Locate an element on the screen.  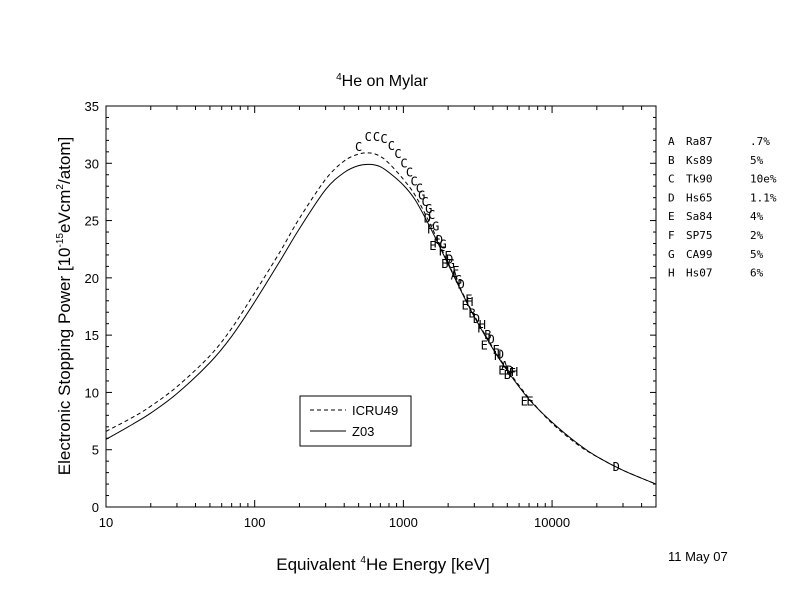
y-tick-label: 30 is located at coordinates (92, 163).